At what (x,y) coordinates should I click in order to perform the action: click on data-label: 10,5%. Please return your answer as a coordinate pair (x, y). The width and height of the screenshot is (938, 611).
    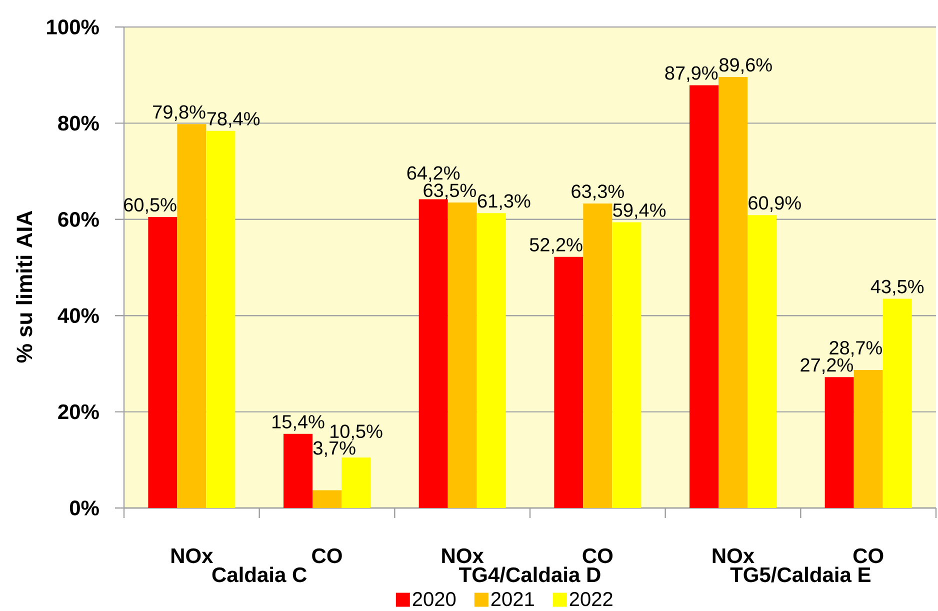
    Looking at the image, I should click on (356, 432).